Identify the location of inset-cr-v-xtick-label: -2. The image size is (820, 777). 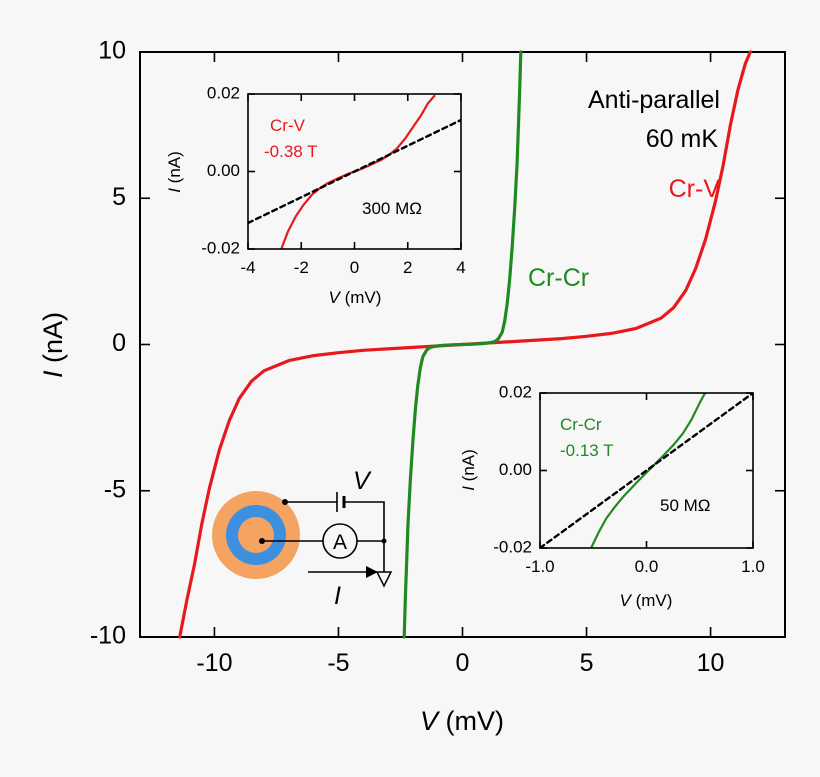
(301, 267).